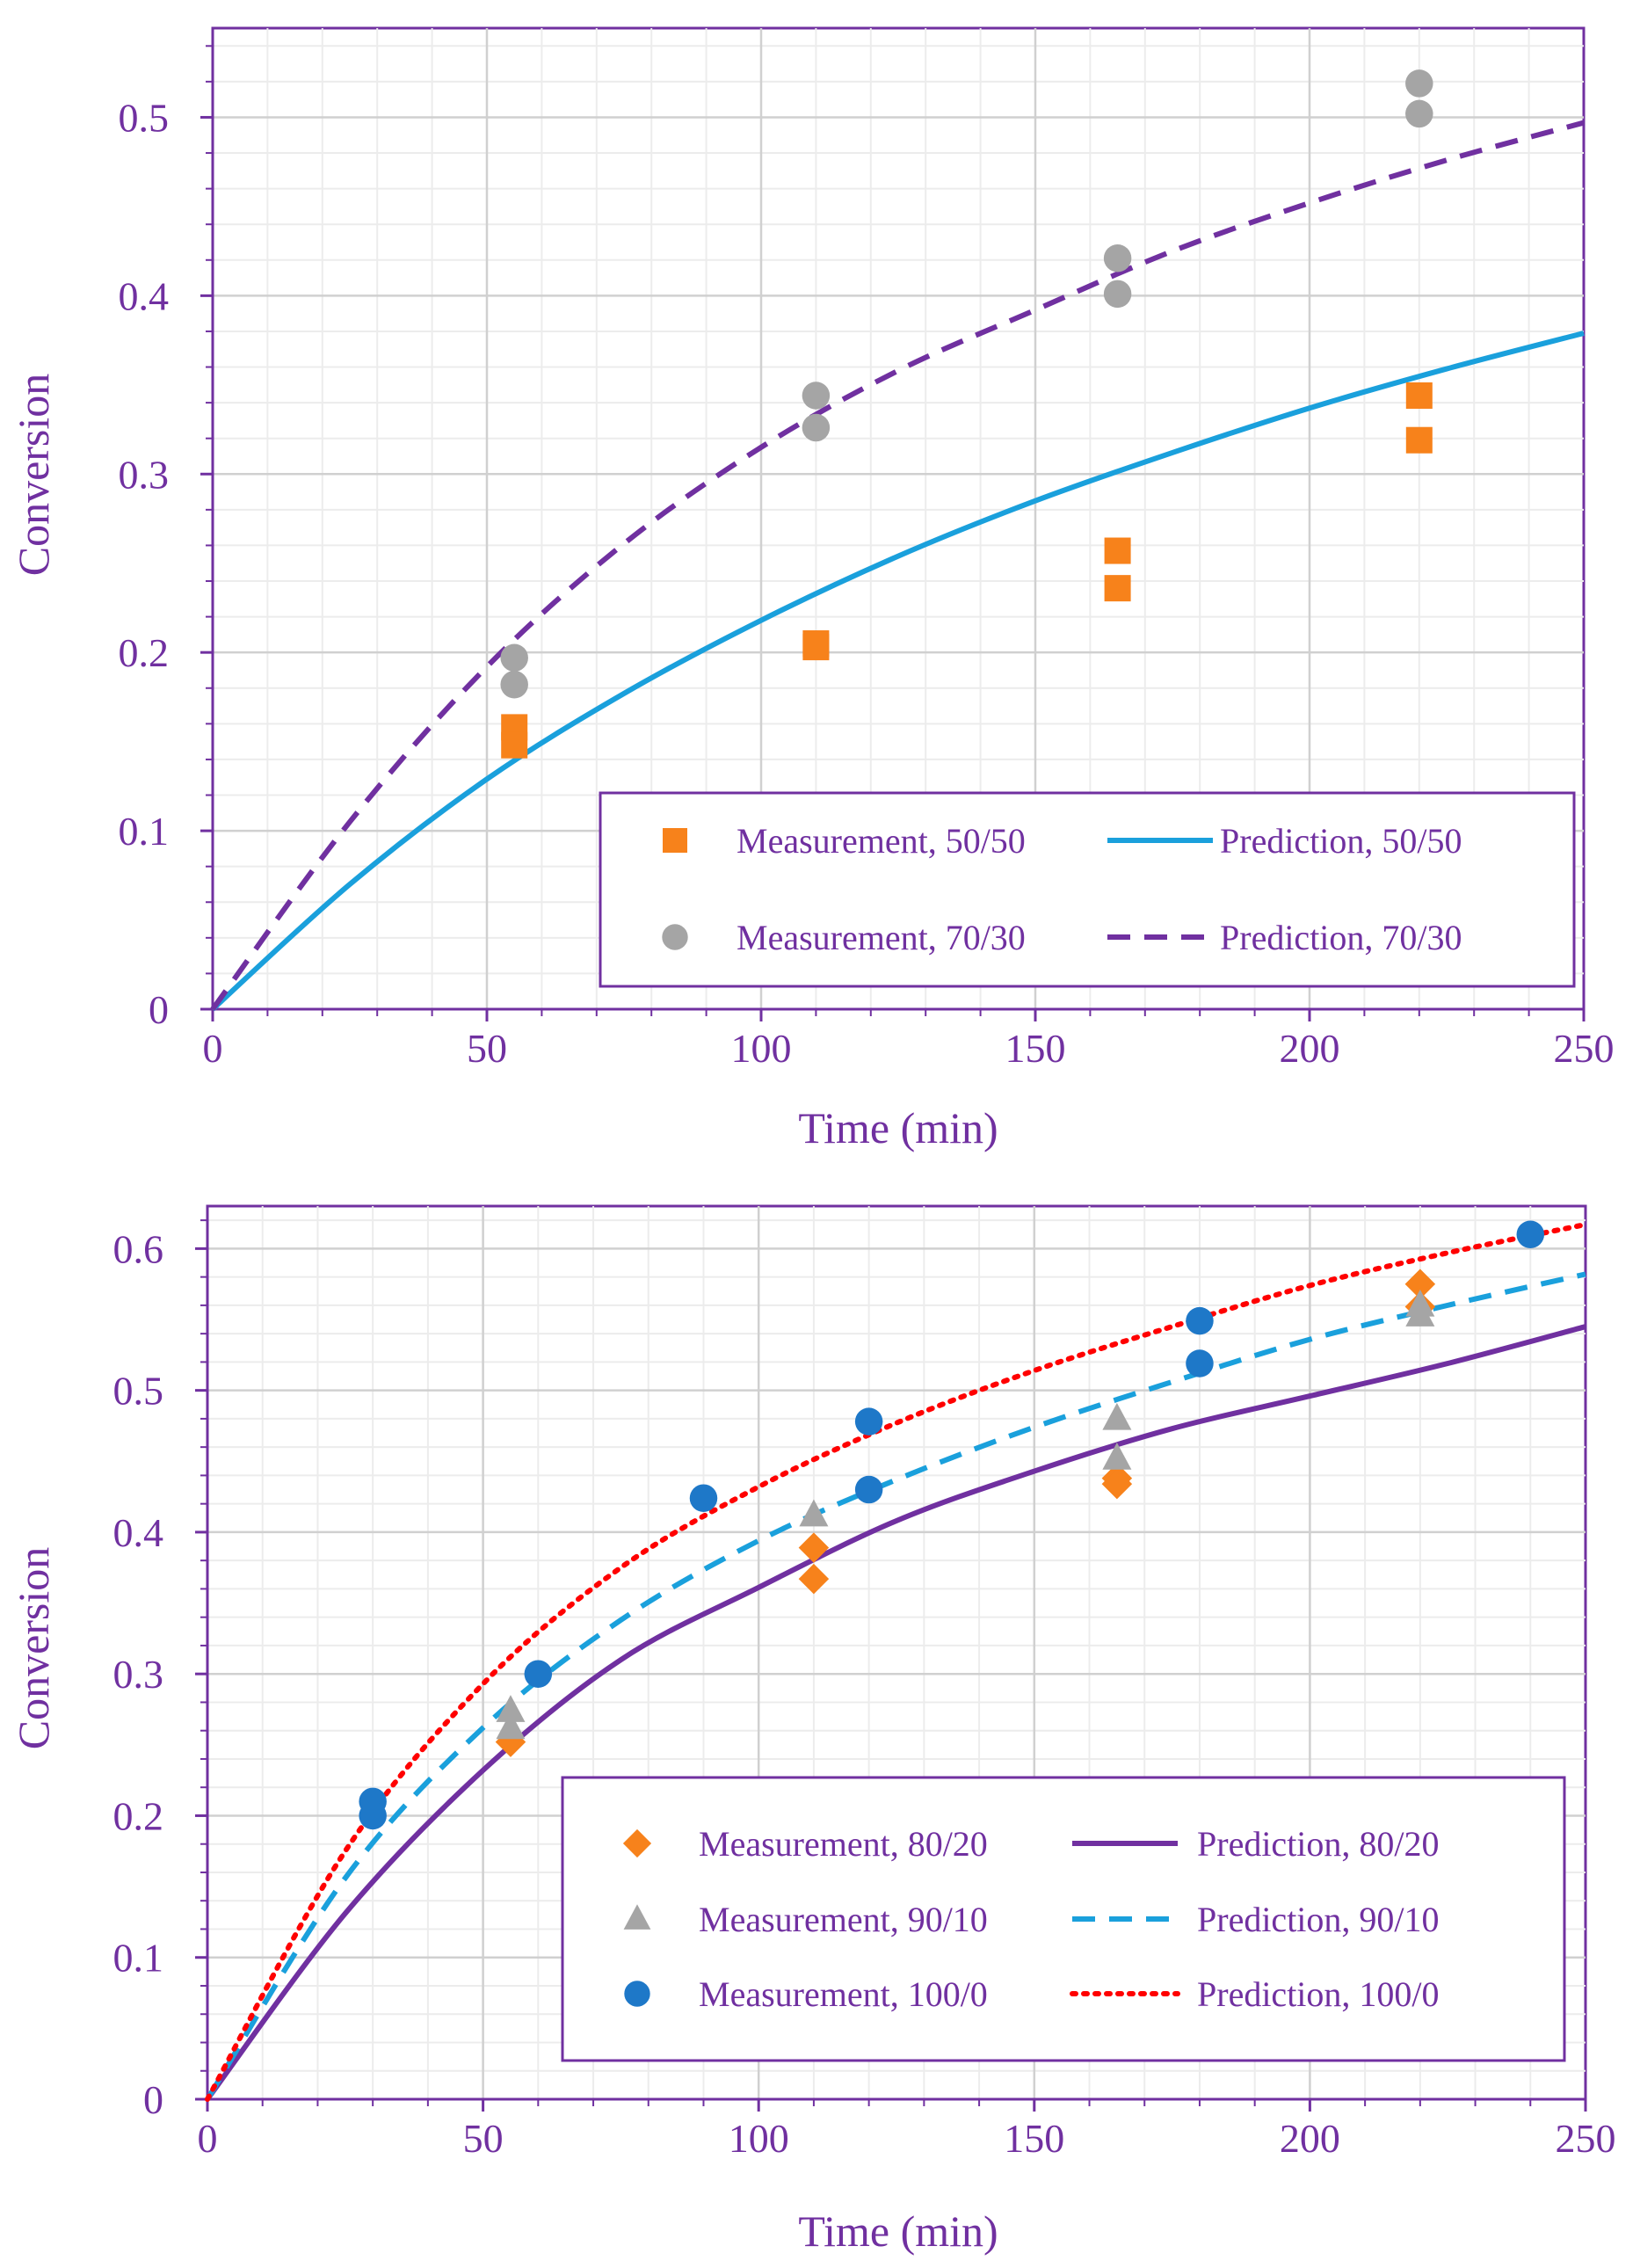  Describe the element at coordinates (1586, 2138) in the screenshot. I see `chart-bottom-x-tick-label: 250` at that location.